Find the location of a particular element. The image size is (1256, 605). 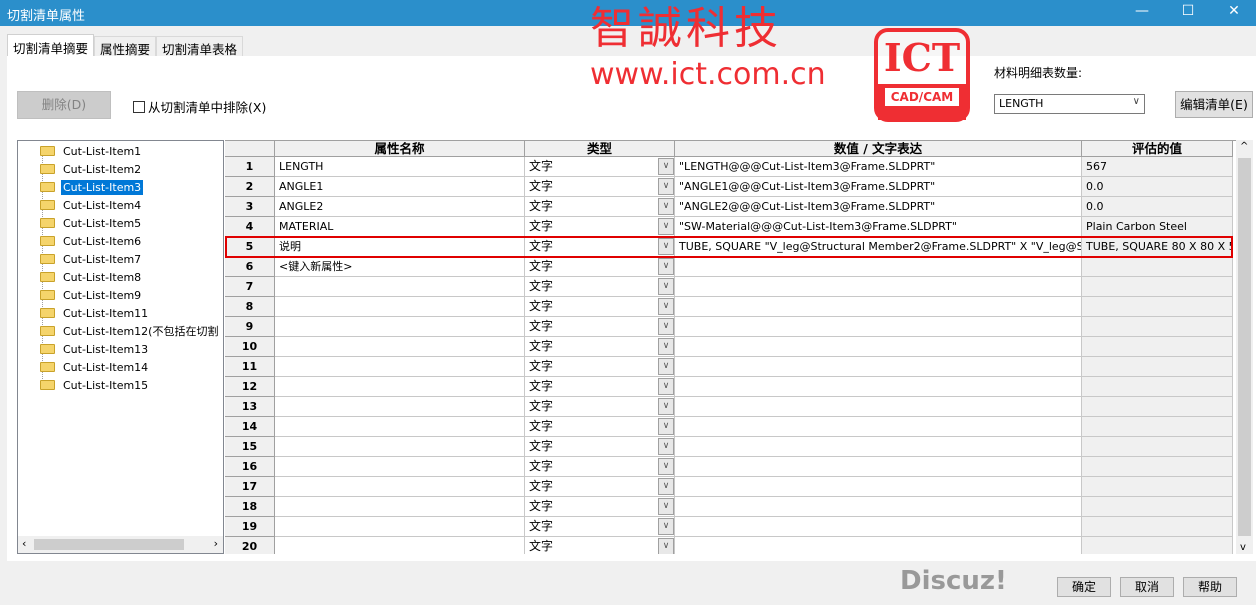

tree-item: Cut-List-Item1 is located at coordinates (91, 151).